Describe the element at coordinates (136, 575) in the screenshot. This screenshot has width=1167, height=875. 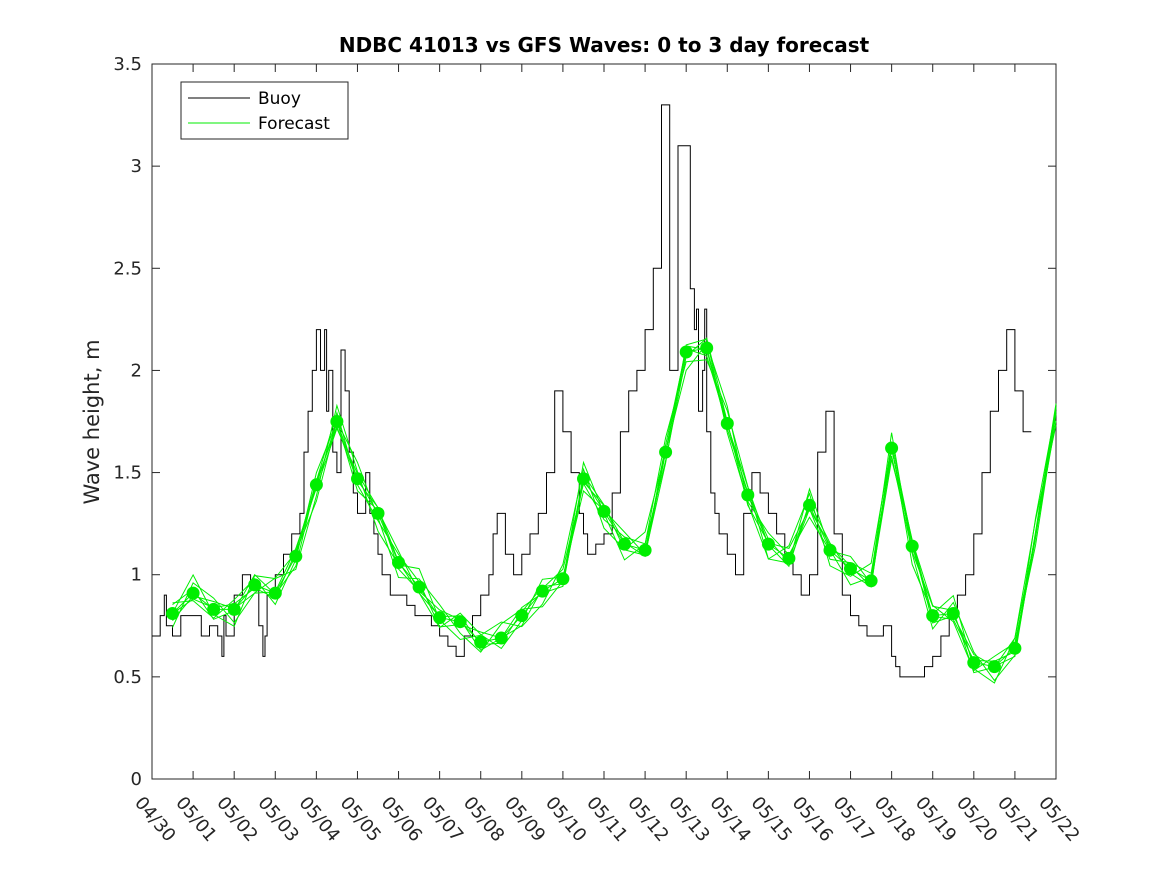
I see `y-tick-label: 1` at that location.